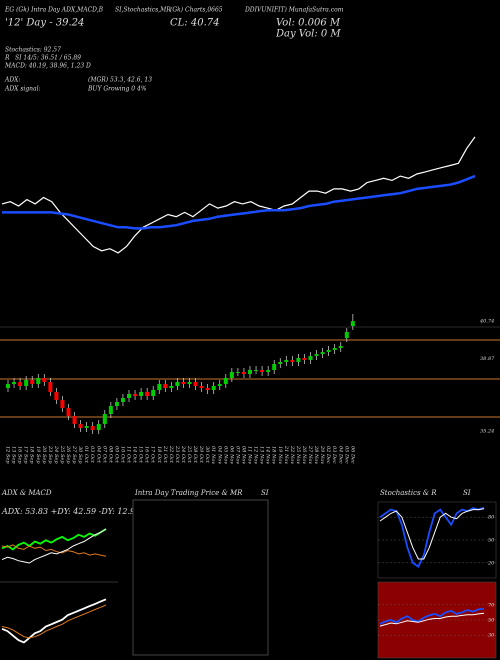 This screenshot has height=660, width=500. What do you see at coordinates (20, 455) in the screenshot?
I see `x-tick-label: 16 Sep` at bounding box center [20, 455].